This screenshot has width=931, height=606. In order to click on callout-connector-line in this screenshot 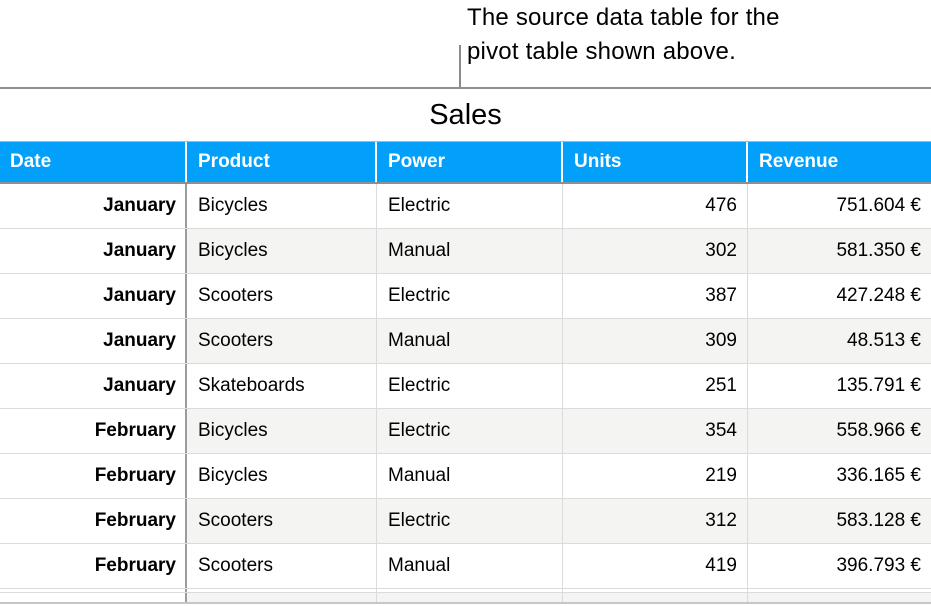, I will do `click(460, 66)`.